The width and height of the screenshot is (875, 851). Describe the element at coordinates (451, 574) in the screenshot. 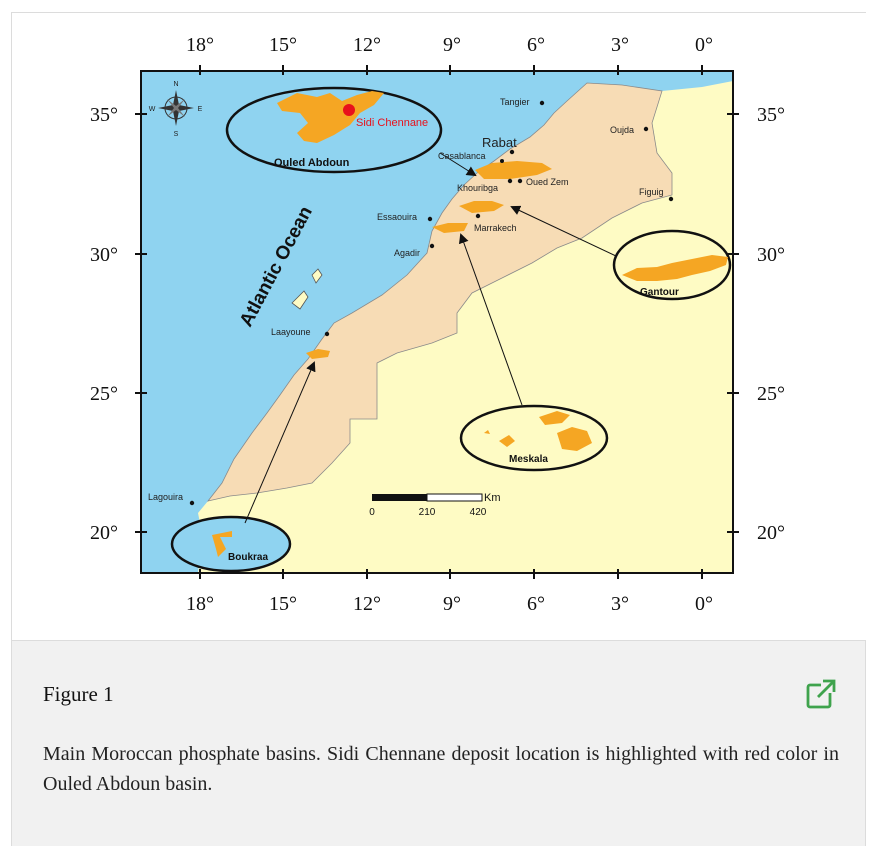

I see `bottom-ticks` at that location.